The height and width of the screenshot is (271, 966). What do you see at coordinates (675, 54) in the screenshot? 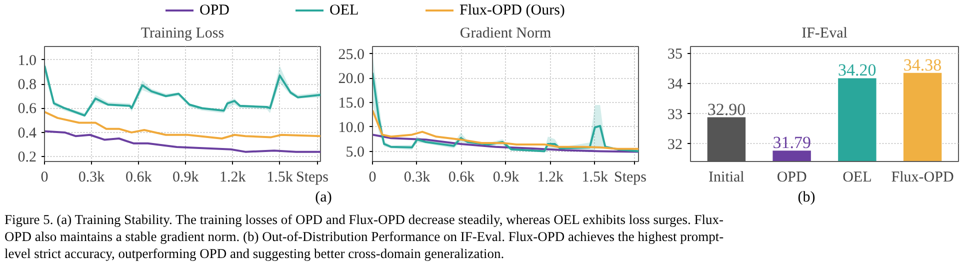
I see `y-tick-label: 35` at bounding box center [675, 54].